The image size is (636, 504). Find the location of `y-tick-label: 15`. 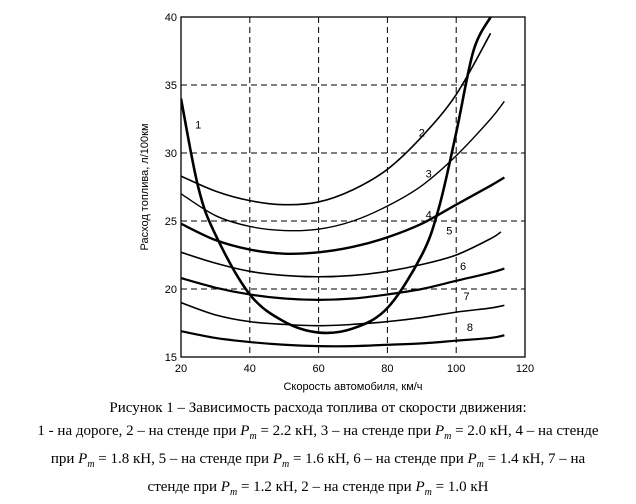

y-tick-label: 15 is located at coordinates (171, 358).